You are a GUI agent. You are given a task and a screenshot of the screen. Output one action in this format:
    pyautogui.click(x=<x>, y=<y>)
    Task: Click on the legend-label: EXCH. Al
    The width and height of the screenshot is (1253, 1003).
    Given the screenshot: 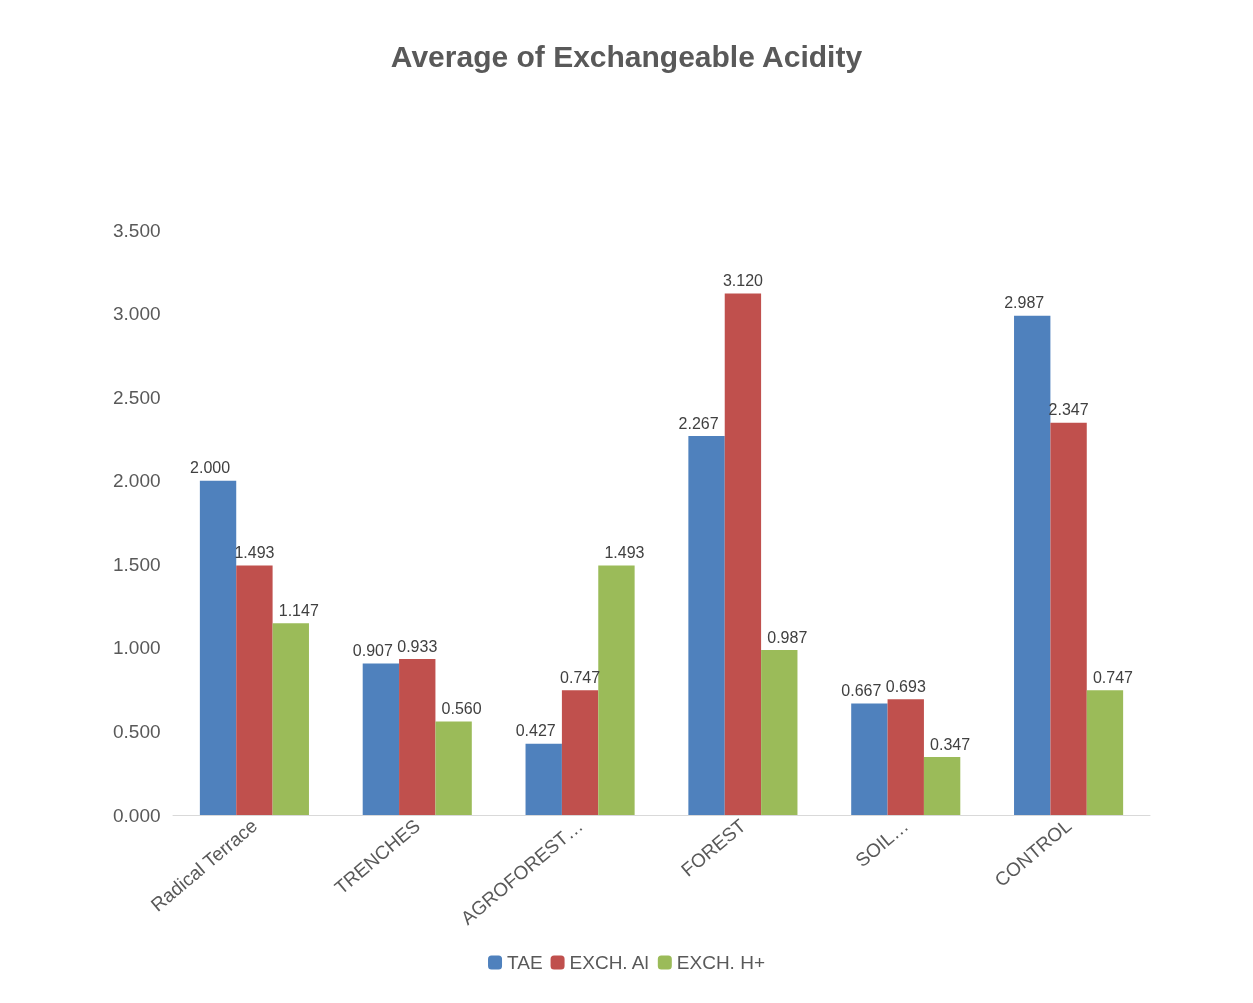 What is the action you would take?
    pyautogui.click(x=609, y=962)
    